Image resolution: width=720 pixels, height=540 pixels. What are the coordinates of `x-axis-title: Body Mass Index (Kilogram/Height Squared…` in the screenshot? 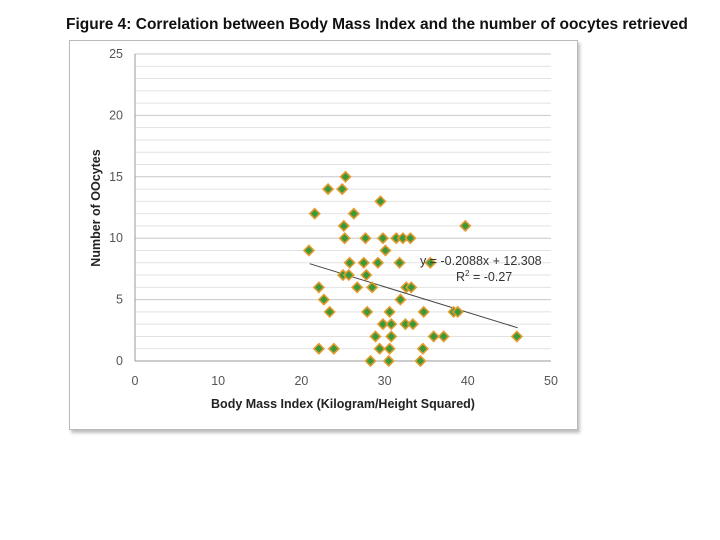 It's located at (343, 404).